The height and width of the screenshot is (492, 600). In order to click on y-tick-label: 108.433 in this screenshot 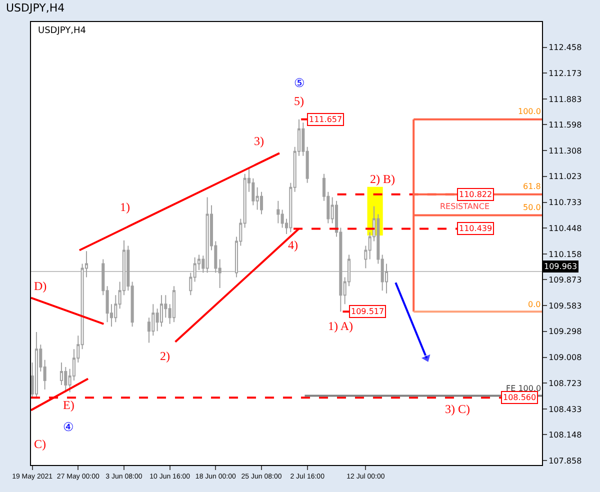, I will do `click(565, 409)`.